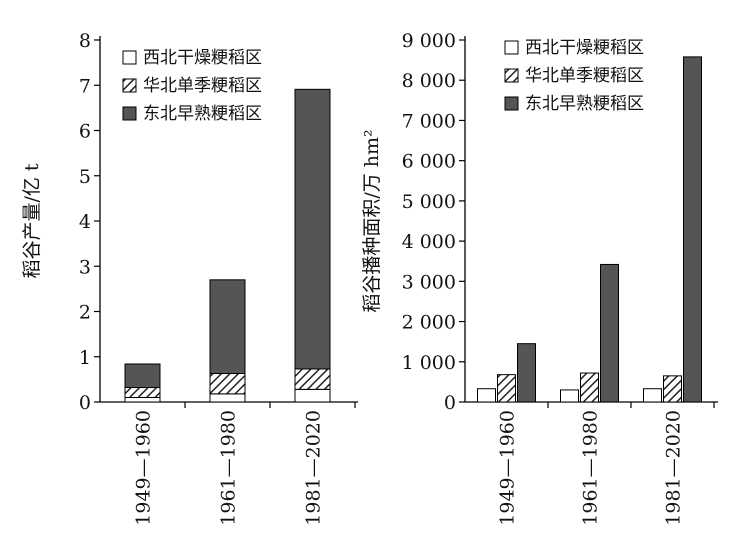  What do you see at coordinates (227, 398) in the screenshot?
I see `left-bar-s1-c2` at bounding box center [227, 398].